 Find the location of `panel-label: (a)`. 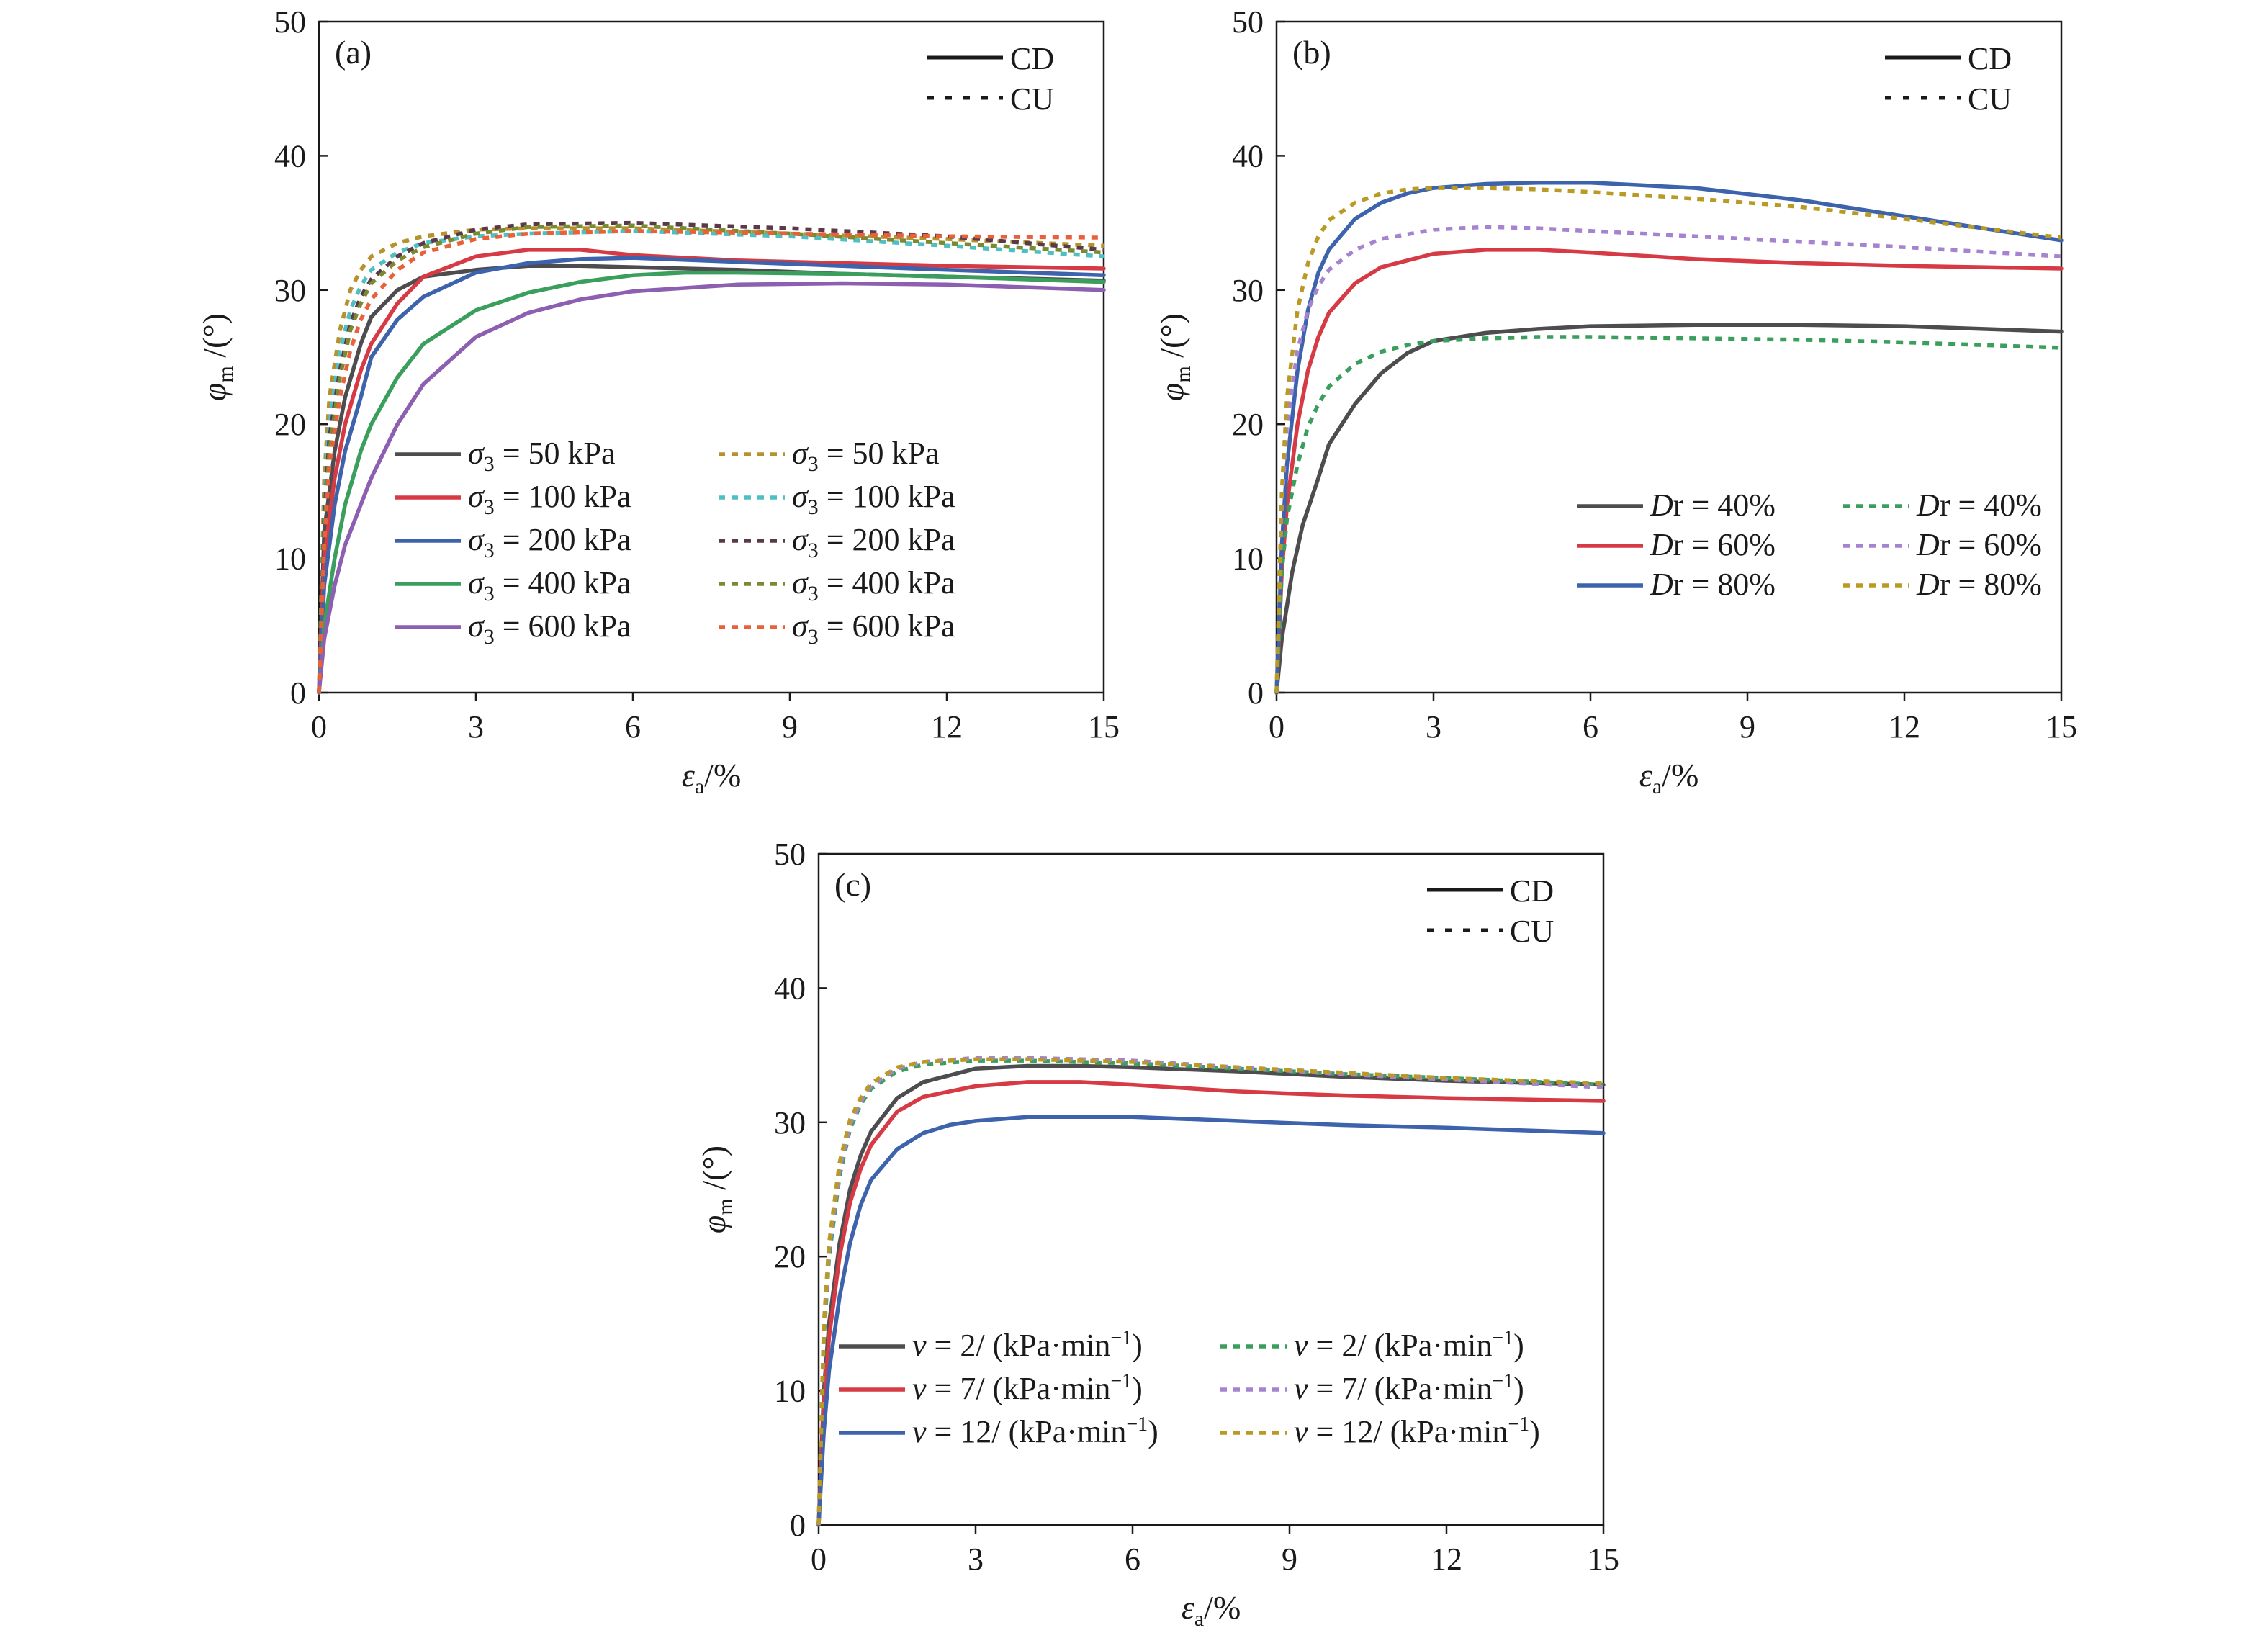

panel-label: (a) is located at coordinates (353, 52).